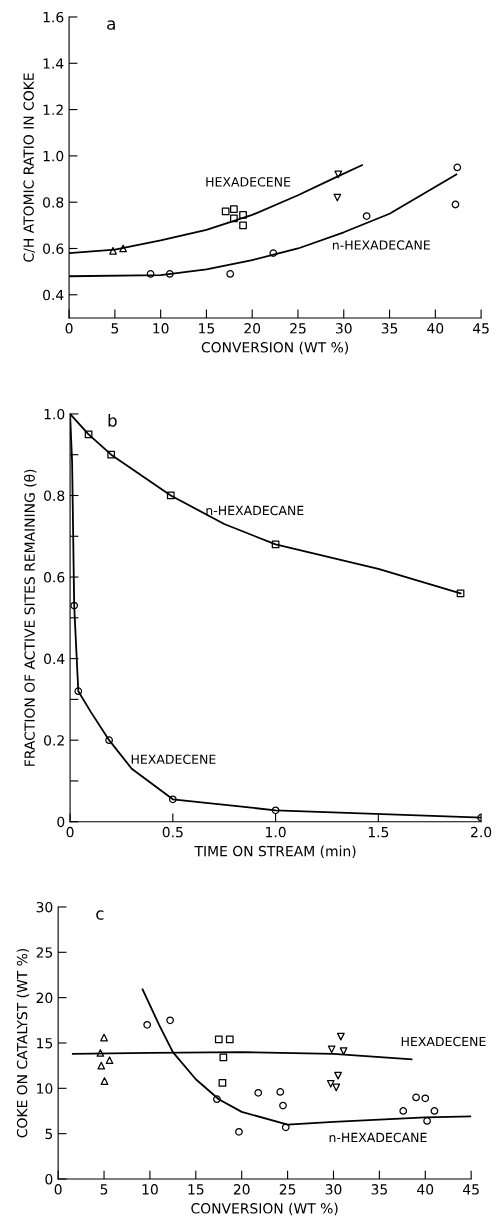 This screenshot has width=497, height=1221. I want to click on x-tick-label: 2.0, so click(481, 832).